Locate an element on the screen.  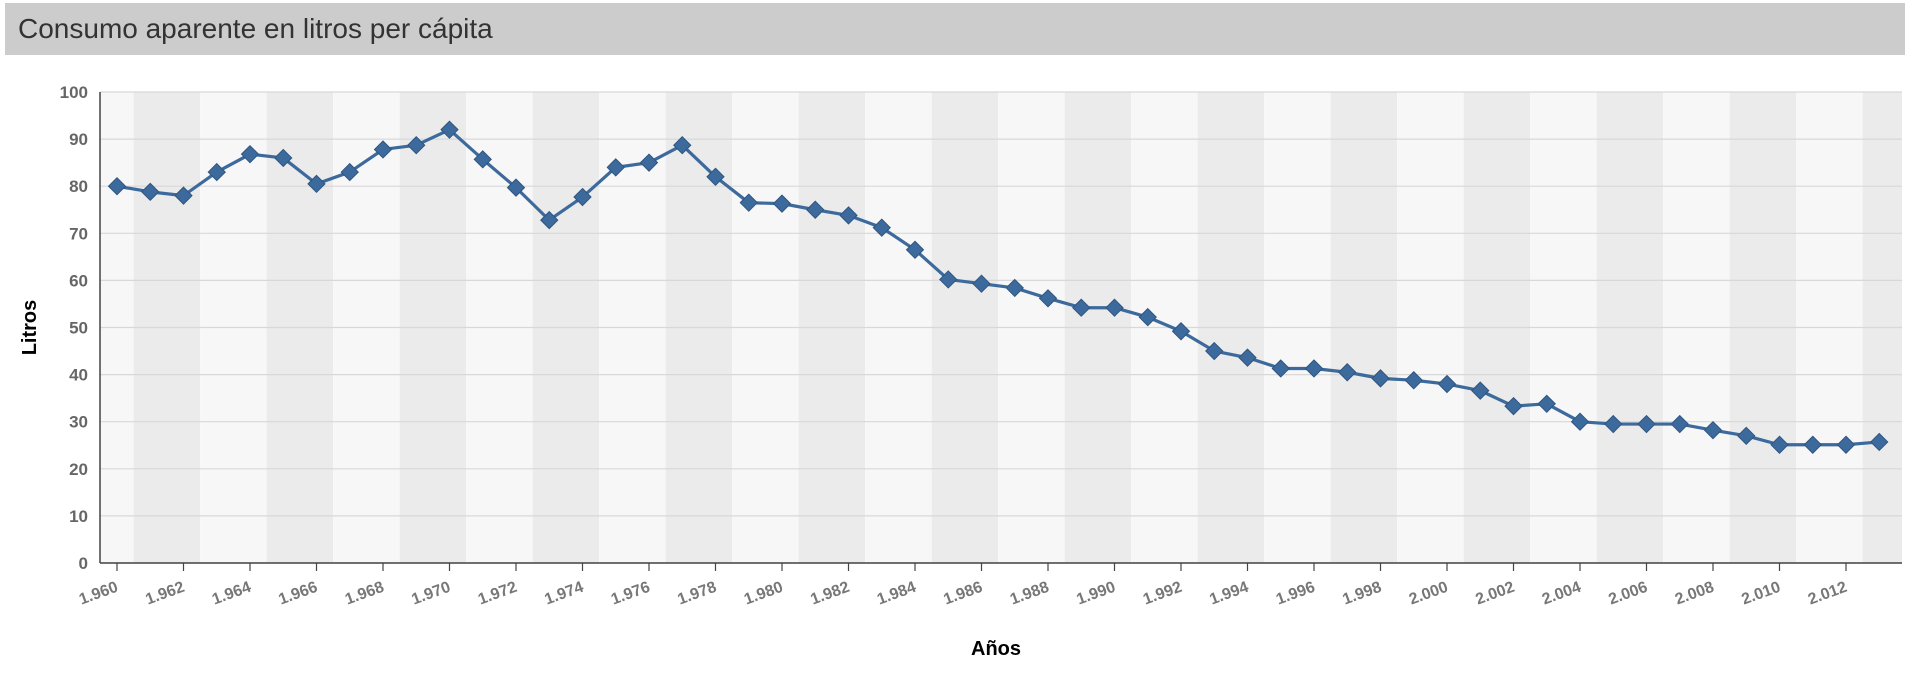
chart-title-bar: Consumo aparente en litros per cápita is located at coordinates (955, 29).